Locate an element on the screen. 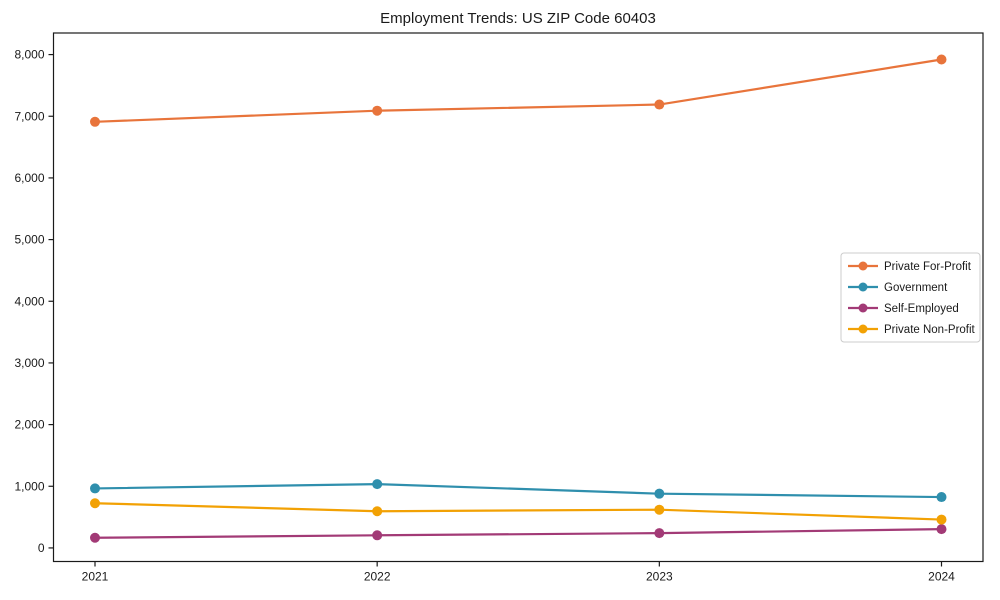 The height and width of the screenshot is (600, 1000). x-tick-label-2022: 2022 is located at coordinates (377, 577).